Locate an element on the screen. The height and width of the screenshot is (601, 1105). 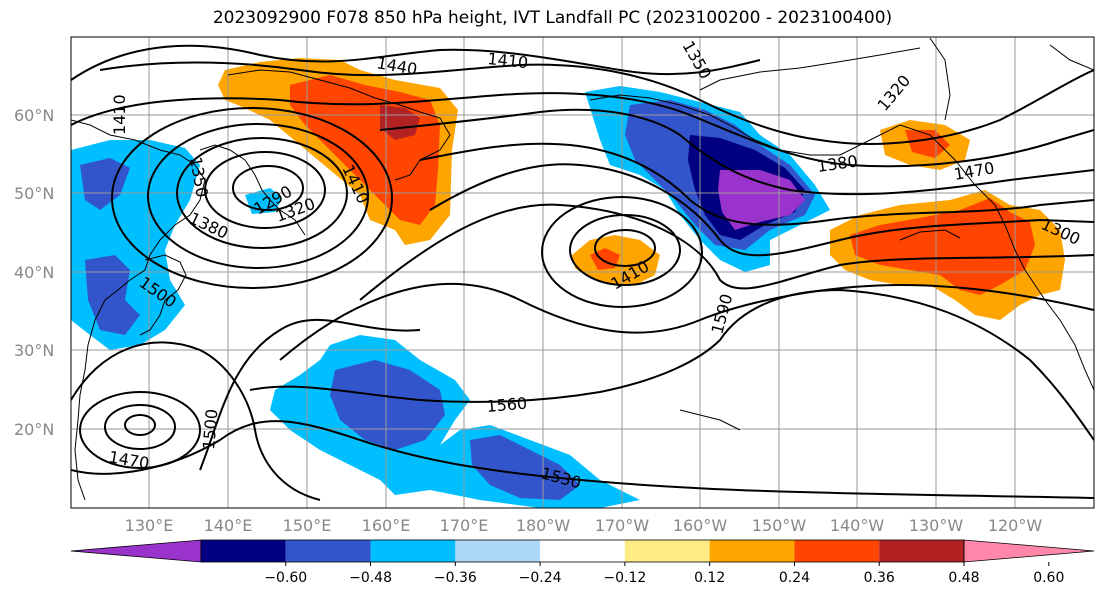
latitude-labels: 60°N 50°N 40°N 30°N 20°N is located at coordinates (34, 272).